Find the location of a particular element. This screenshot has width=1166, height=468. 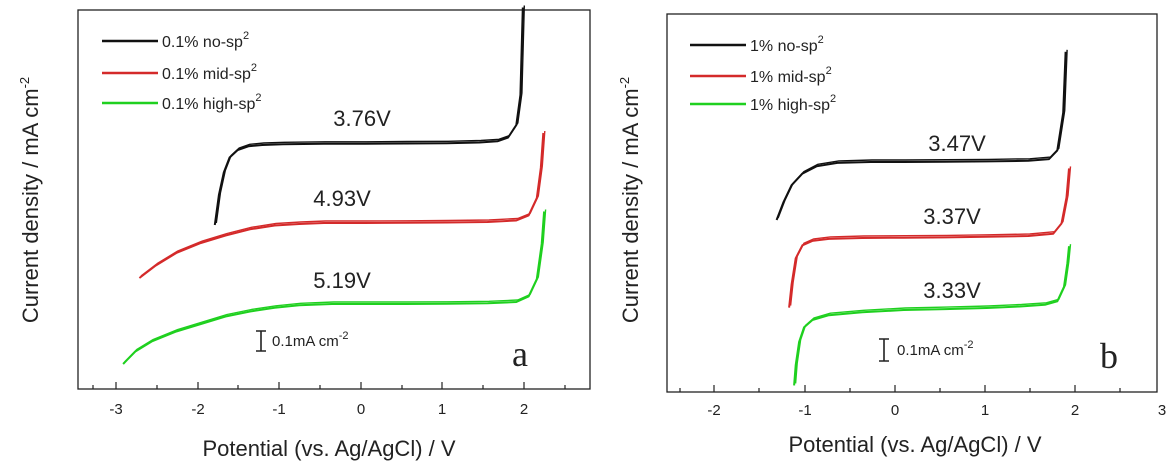

curve-b-2-reverse is located at coordinates (933, 314).